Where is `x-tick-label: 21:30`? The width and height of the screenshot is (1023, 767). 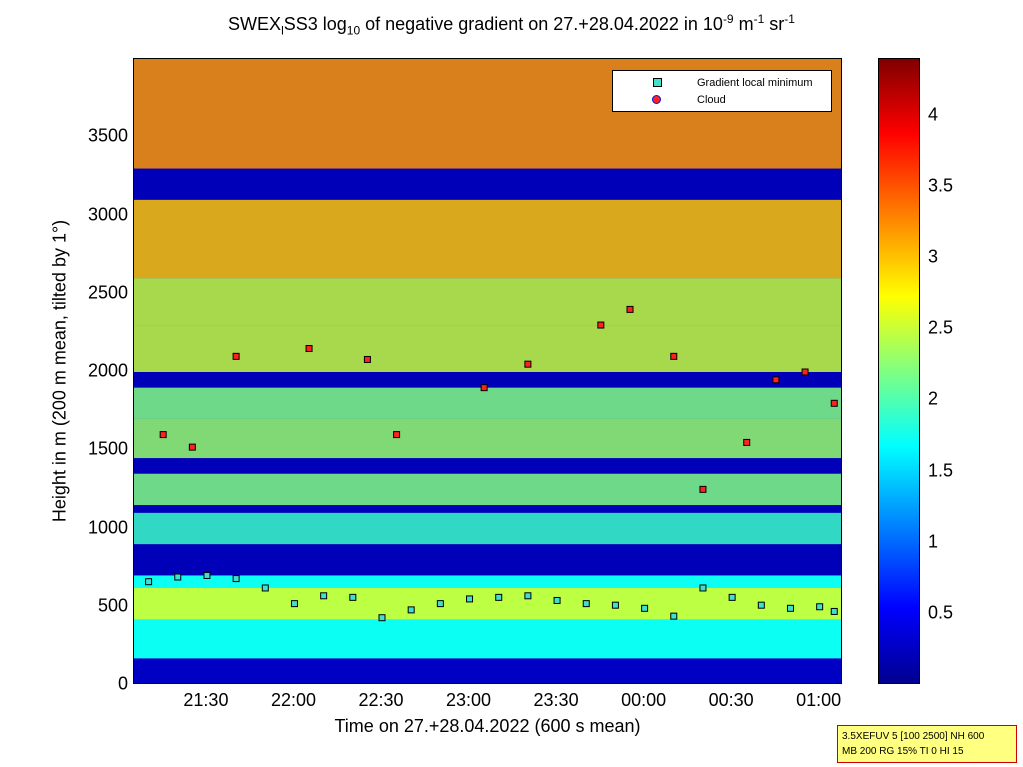 x-tick-label: 21:30 is located at coordinates (206, 700).